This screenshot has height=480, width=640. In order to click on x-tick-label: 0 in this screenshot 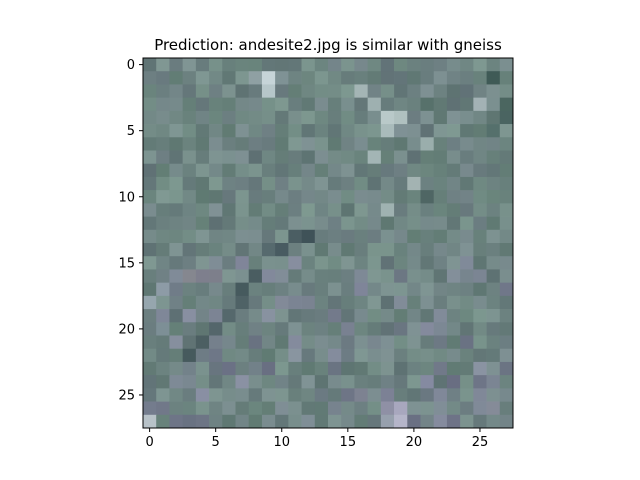, I will do `click(149, 442)`.